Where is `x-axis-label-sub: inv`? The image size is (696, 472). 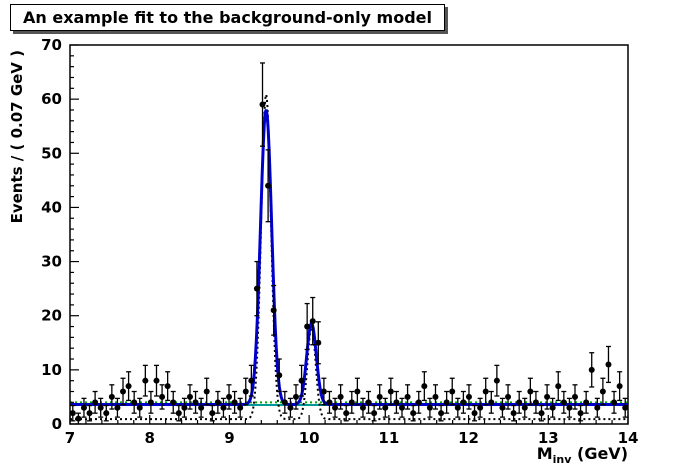
x-axis-label-sub: inv is located at coordinates (563, 459).